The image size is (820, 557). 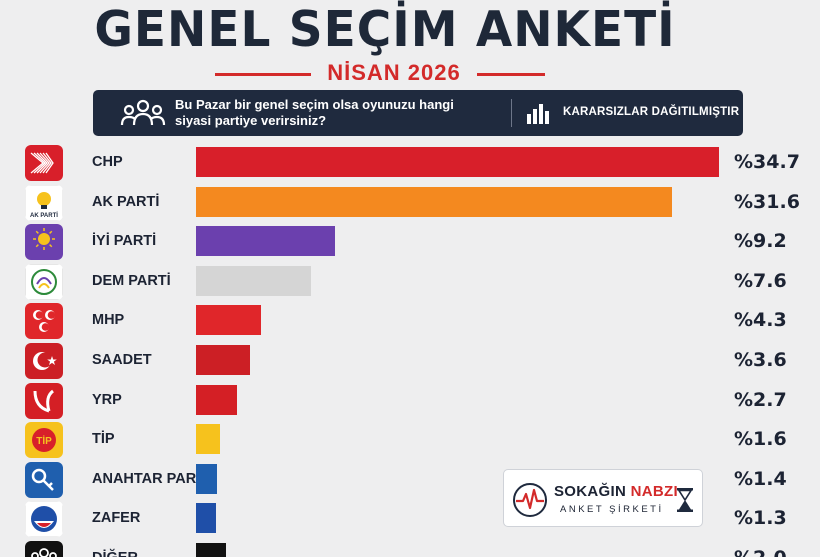 What do you see at coordinates (530, 502) in the screenshot?
I see `pulse-emblem-icon` at bounding box center [530, 502].